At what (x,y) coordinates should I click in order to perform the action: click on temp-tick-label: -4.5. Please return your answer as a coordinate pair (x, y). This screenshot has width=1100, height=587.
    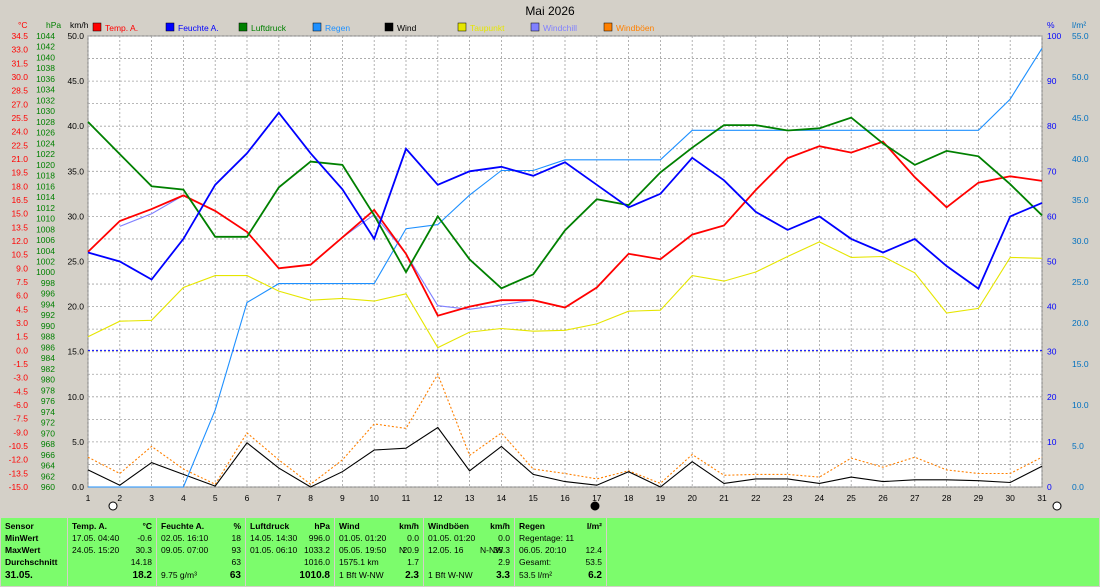
    Looking at the image, I should click on (20, 391).